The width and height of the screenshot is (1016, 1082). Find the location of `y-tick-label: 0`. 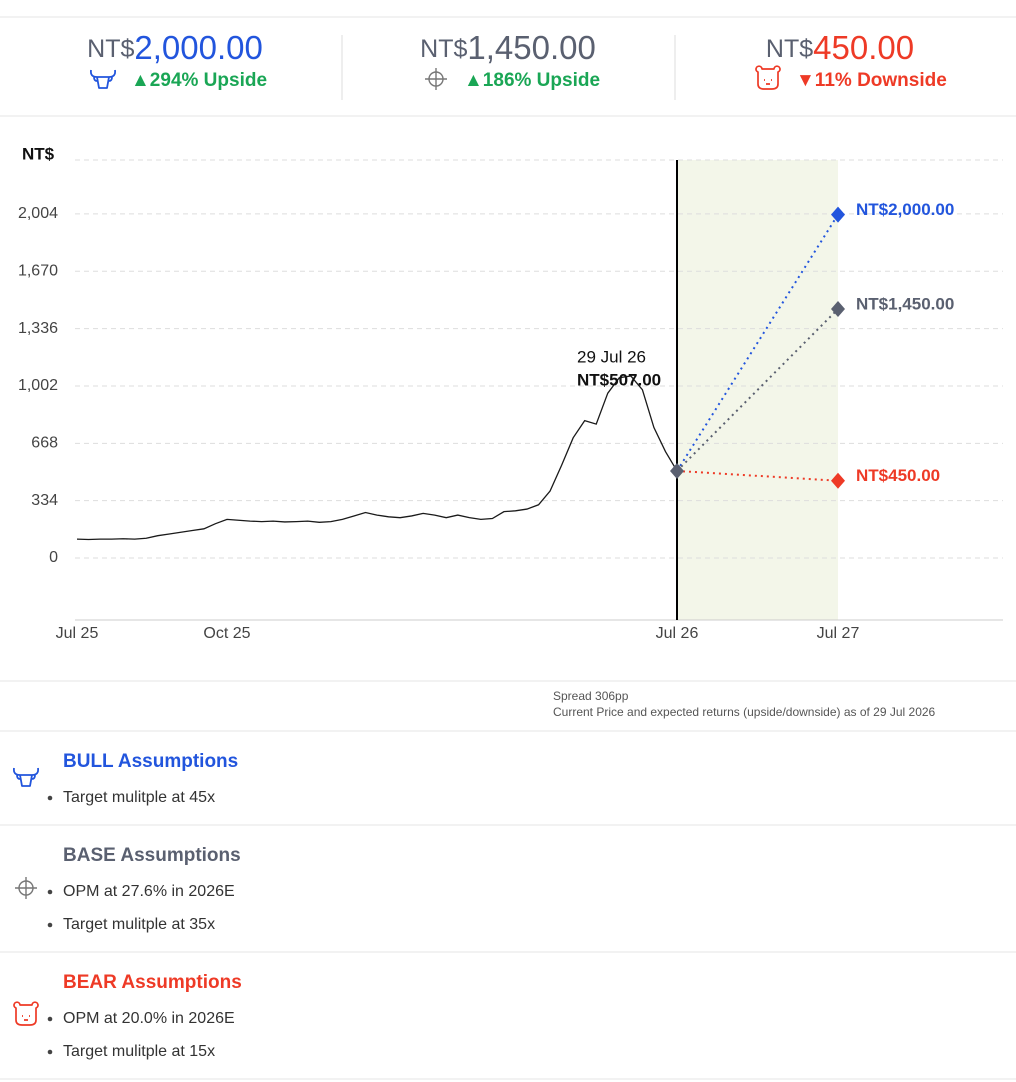

y-tick-label: 0 is located at coordinates (53, 557).